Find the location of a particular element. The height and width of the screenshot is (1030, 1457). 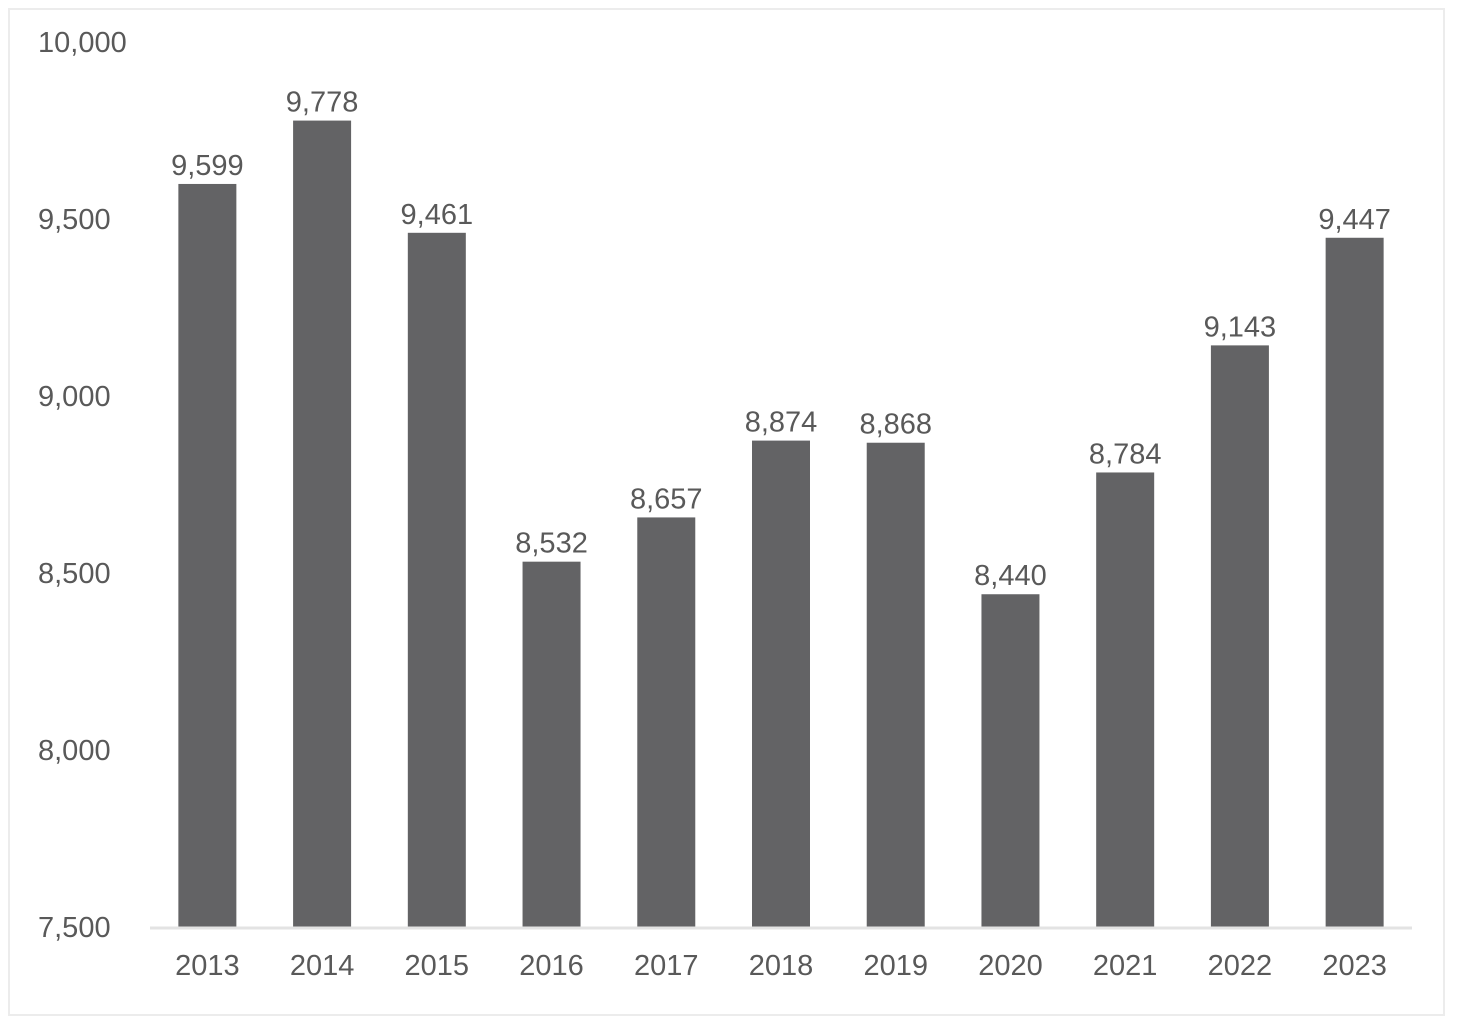

x-tick-label: 2023 is located at coordinates (1354, 966).